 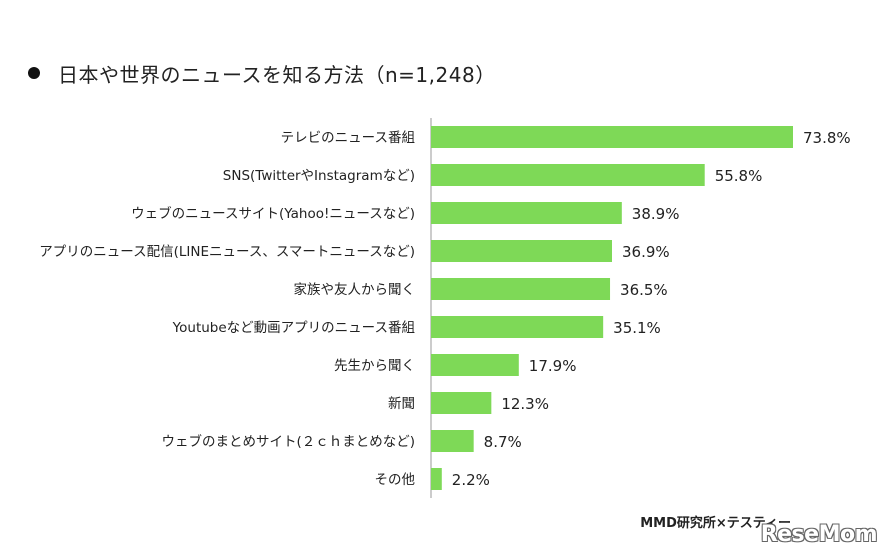 I want to click on value-label: 36.9%, so click(x=646, y=252).